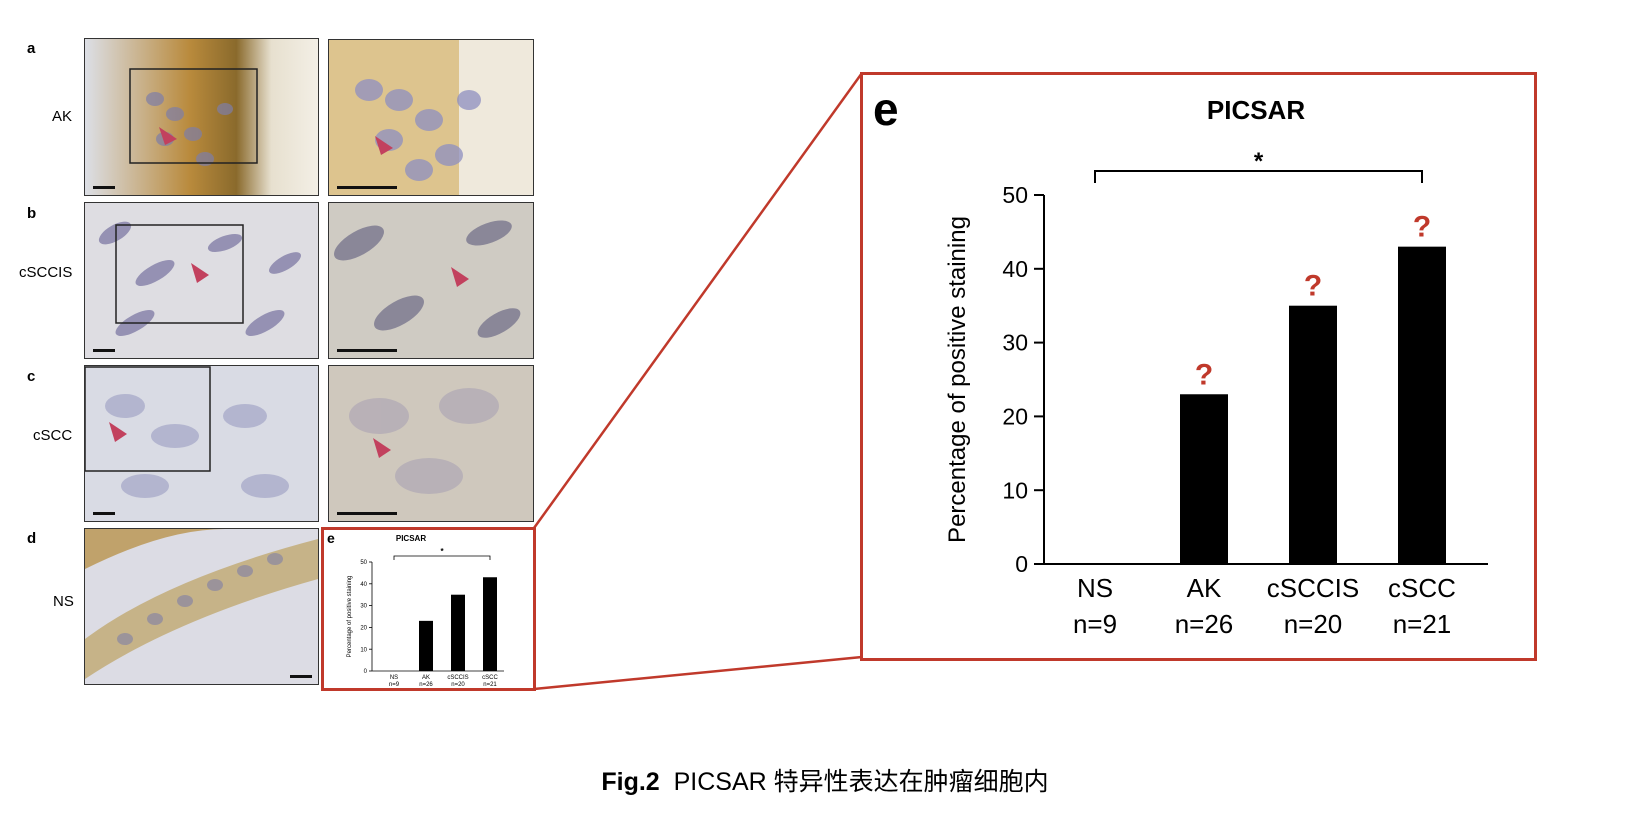  Describe the element at coordinates (32, 538) in the screenshot. I see `panel-letter-d: d` at that location.